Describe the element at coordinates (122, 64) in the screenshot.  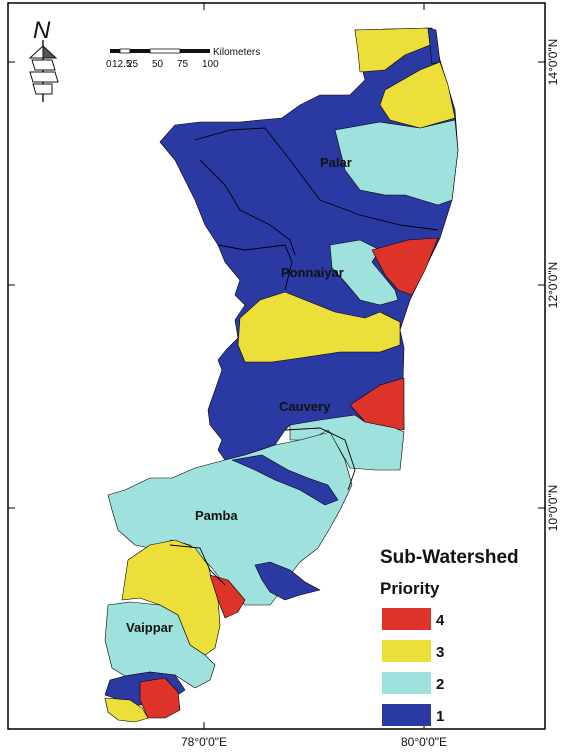
I see `scale-tick-12-5: 12.5` at that location.